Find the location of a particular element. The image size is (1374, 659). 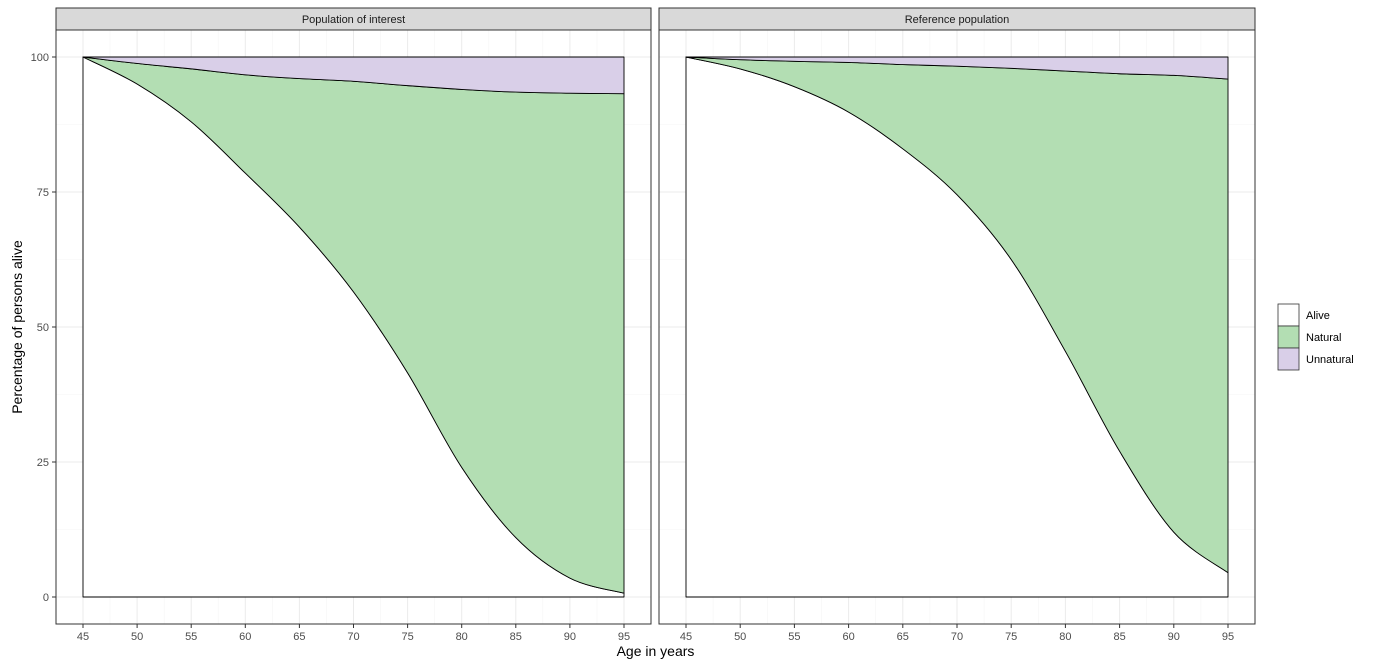

y-axis-title: Percentage of persons alive is located at coordinates (17, 327).